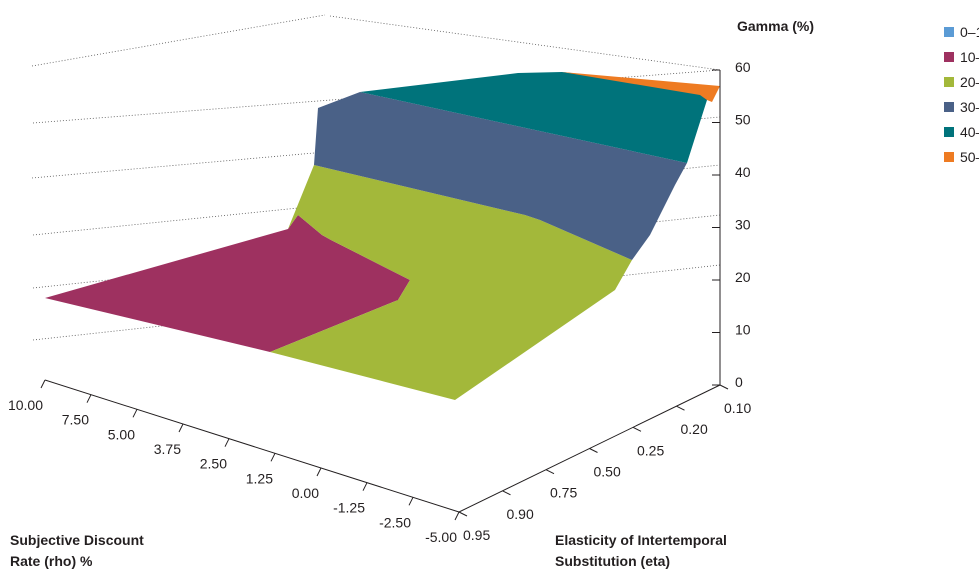  What do you see at coordinates (737, 408) in the screenshot?
I see `y-tick-label: 0.10` at bounding box center [737, 408].